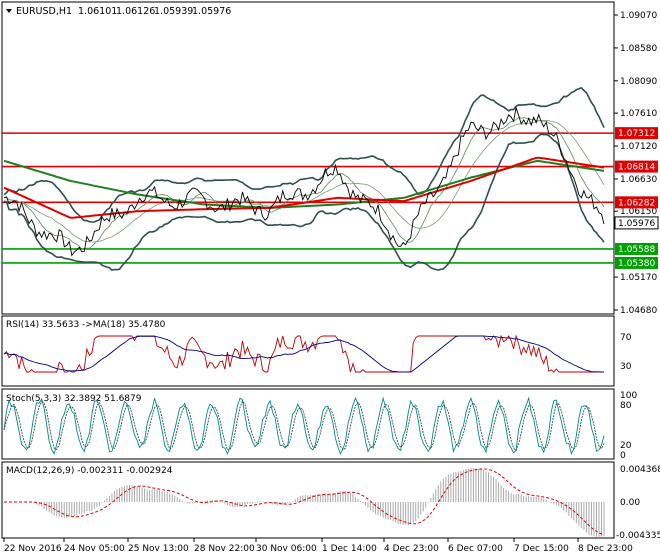  I want to click on stoch-indicator, so click(304, 426).